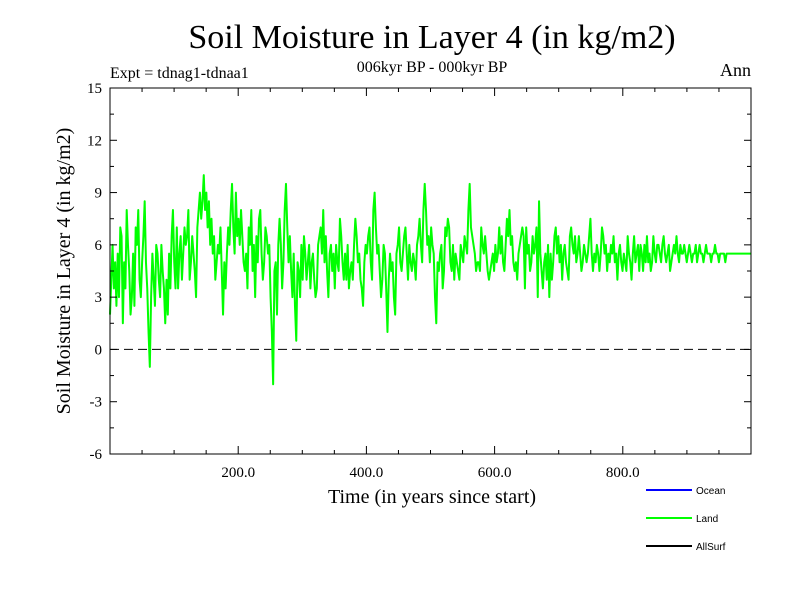 The height and width of the screenshot is (600, 800). I want to click on x-axis-label: Time (in years since start), so click(432, 497).